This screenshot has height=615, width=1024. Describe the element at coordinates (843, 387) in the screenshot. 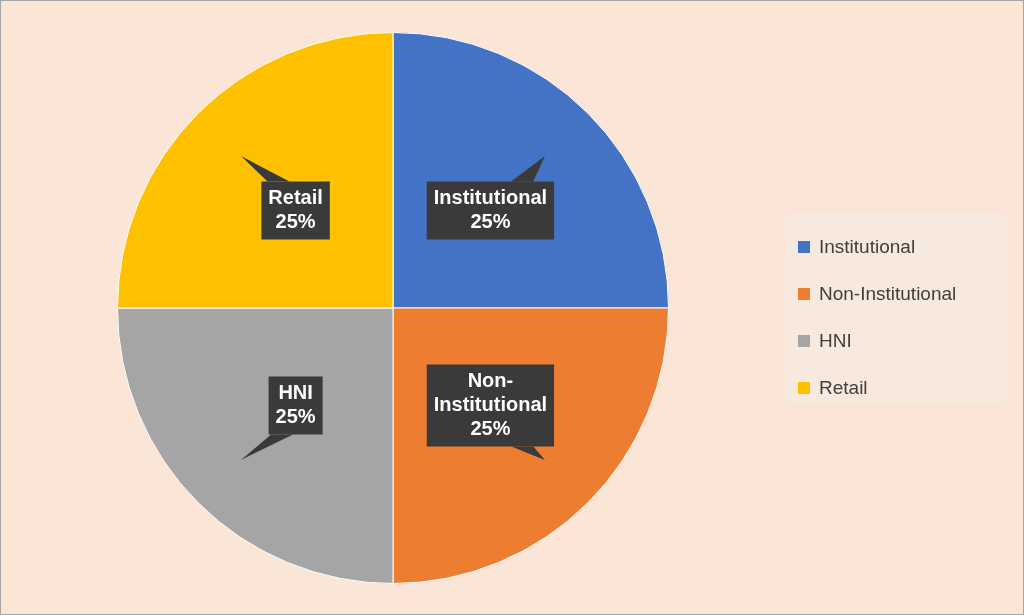

I see `legend-label: Retail` at that location.